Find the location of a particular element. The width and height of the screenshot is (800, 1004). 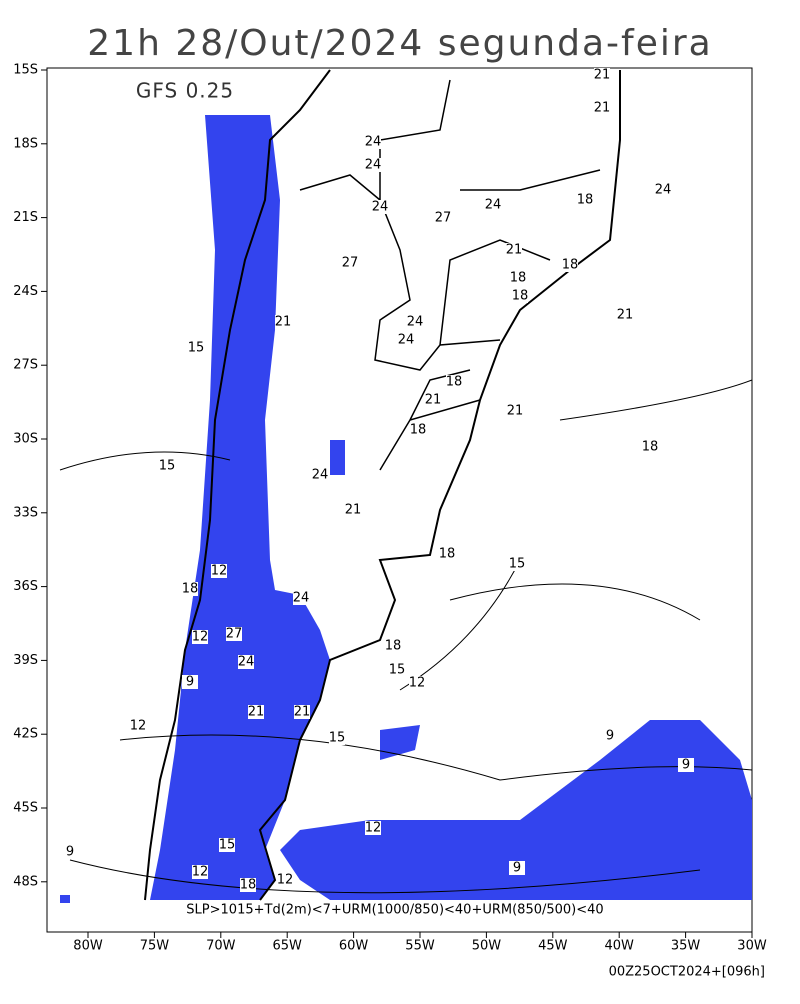

lat-tick-label: 24S is located at coordinates (25, 291).